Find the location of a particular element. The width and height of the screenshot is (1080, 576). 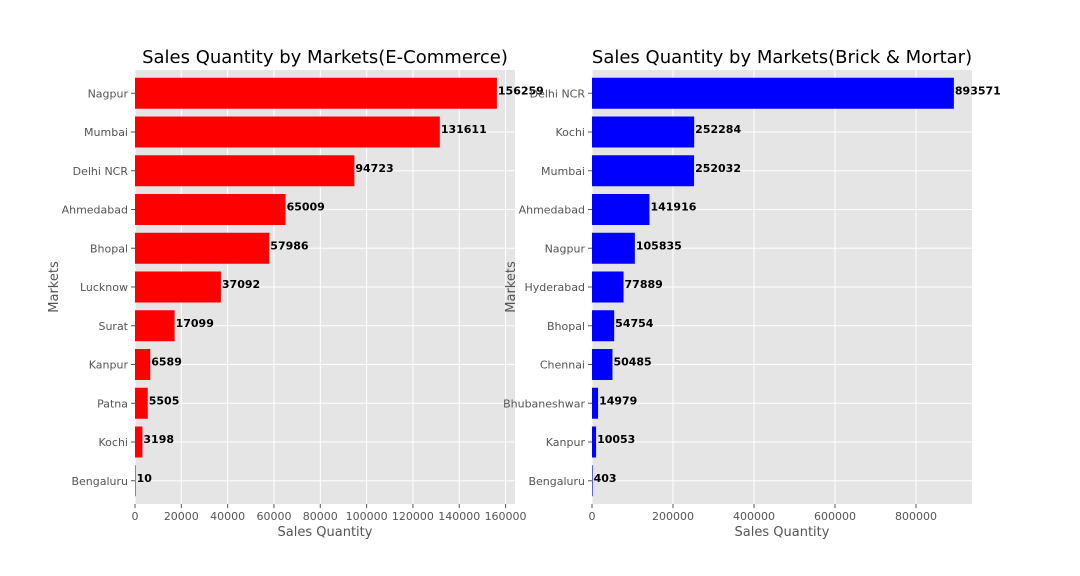

bar-value-label: 17099 is located at coordinates (195, 323).